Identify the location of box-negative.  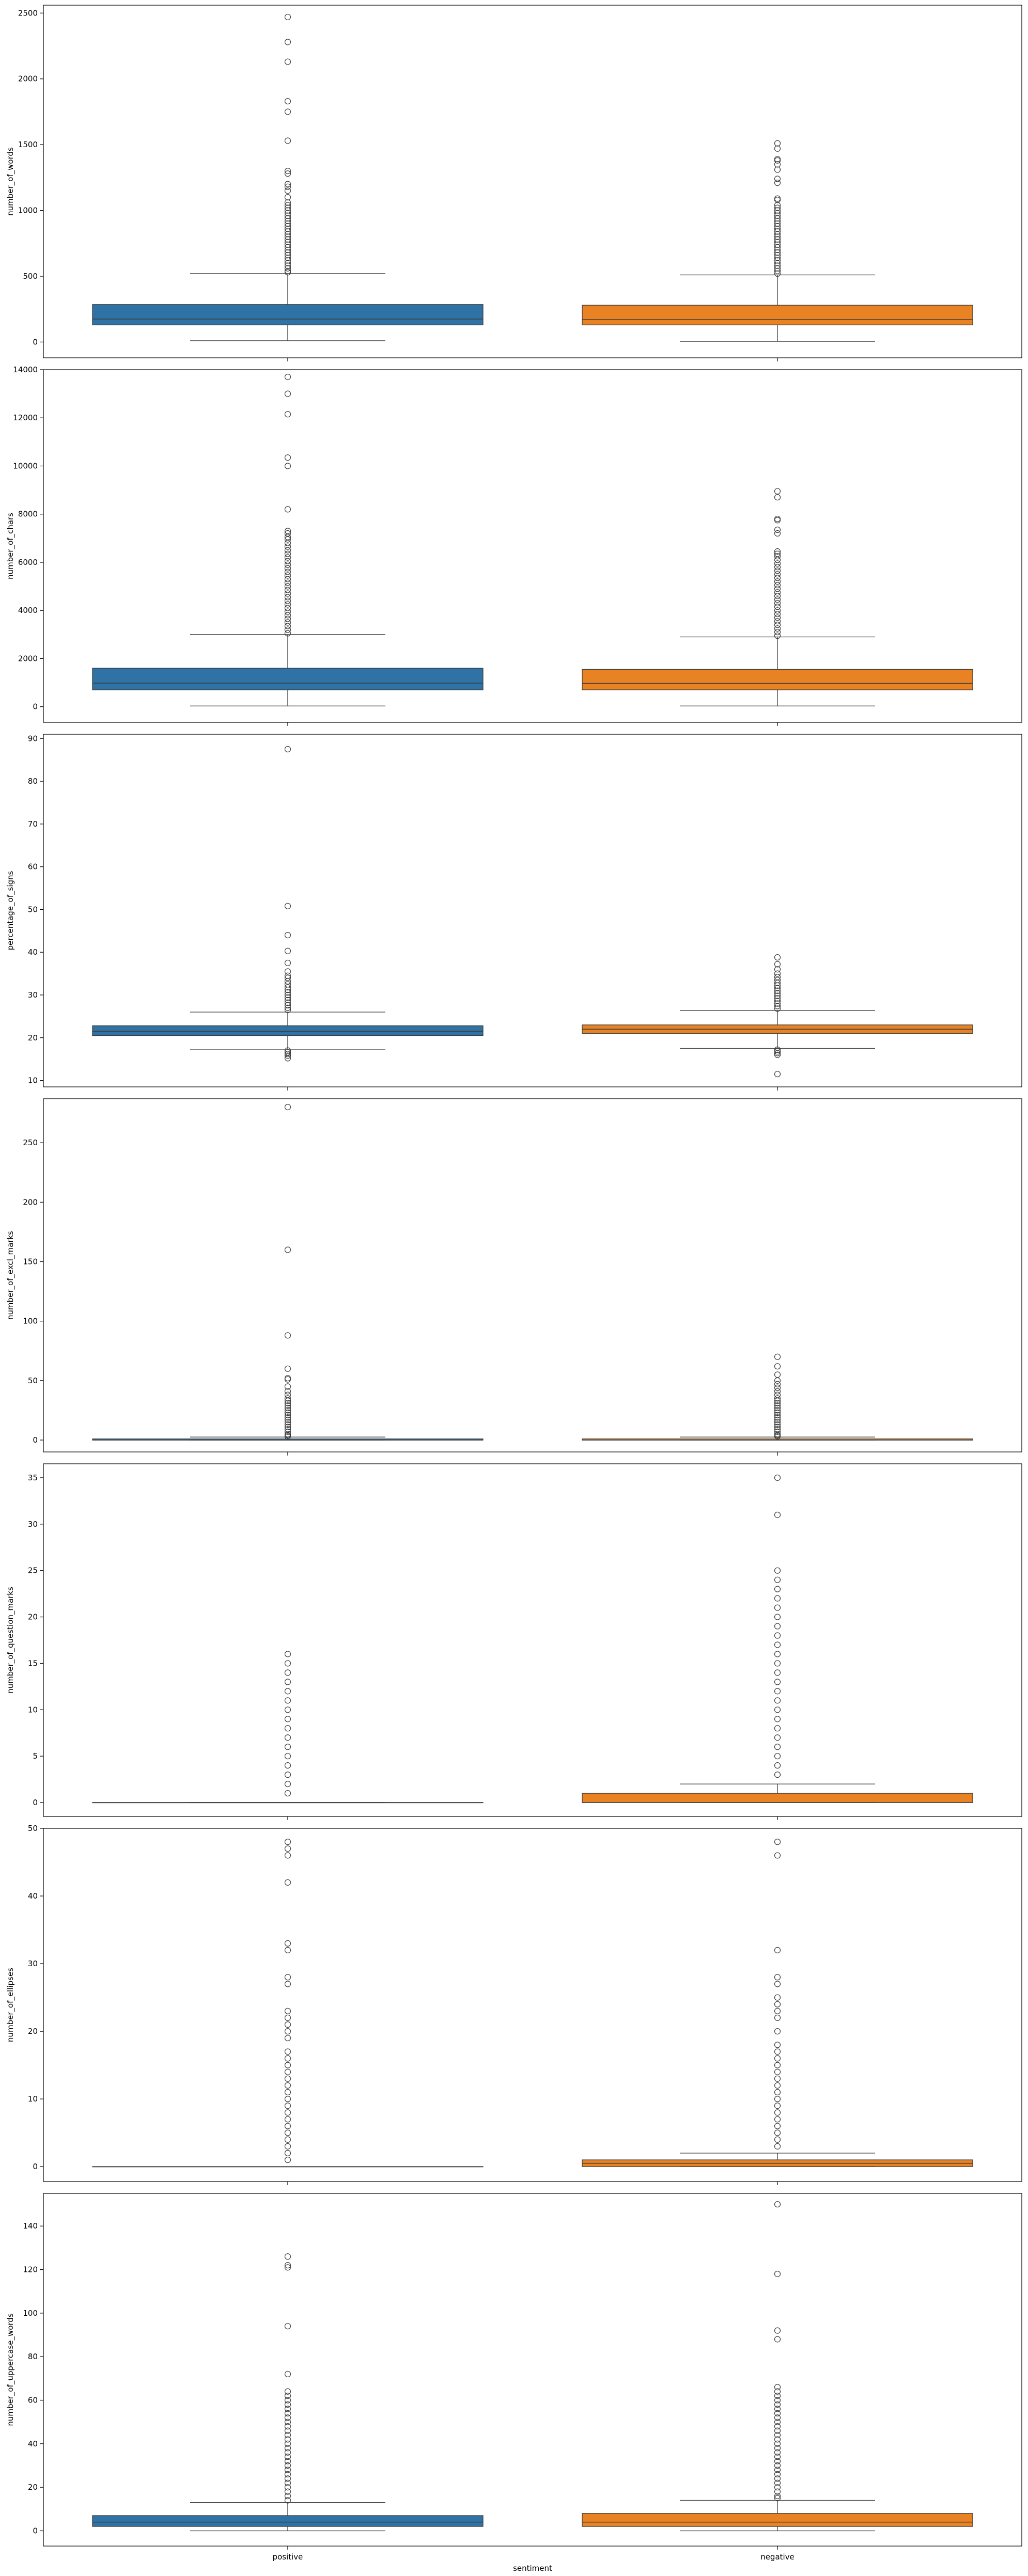
(777, 1397).